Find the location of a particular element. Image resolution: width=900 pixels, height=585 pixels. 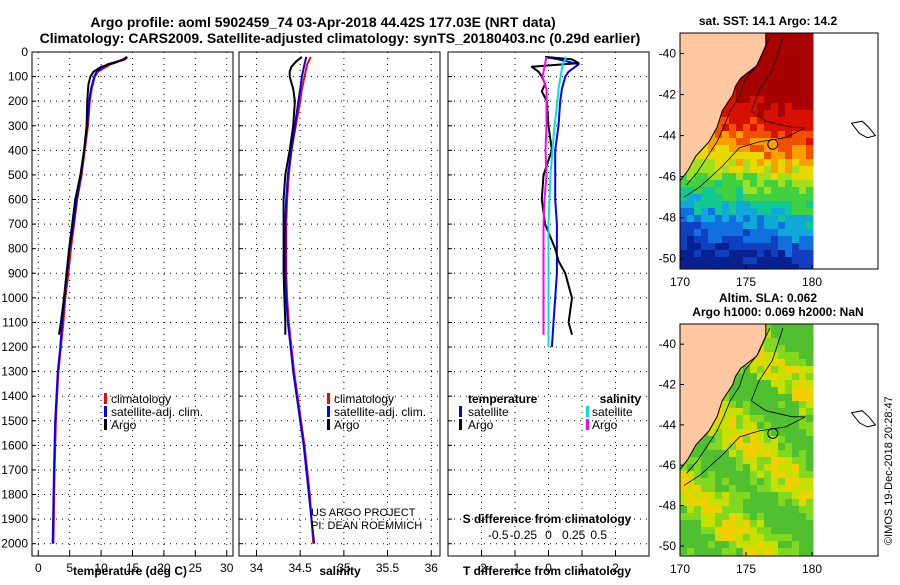

sst-contour-1000m is located at coordinates (728, 111).